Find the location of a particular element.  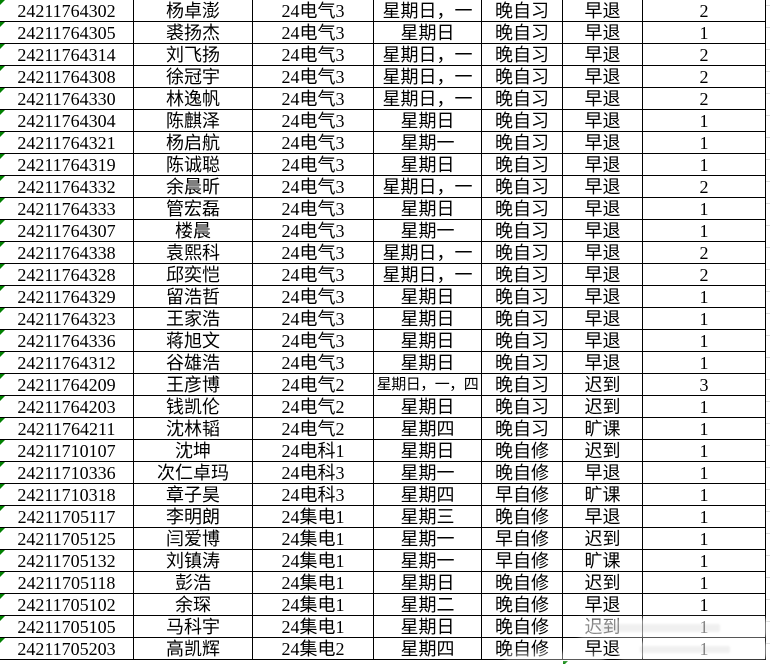

cell-name: 李明朗 is located at coordinates (193, 516).